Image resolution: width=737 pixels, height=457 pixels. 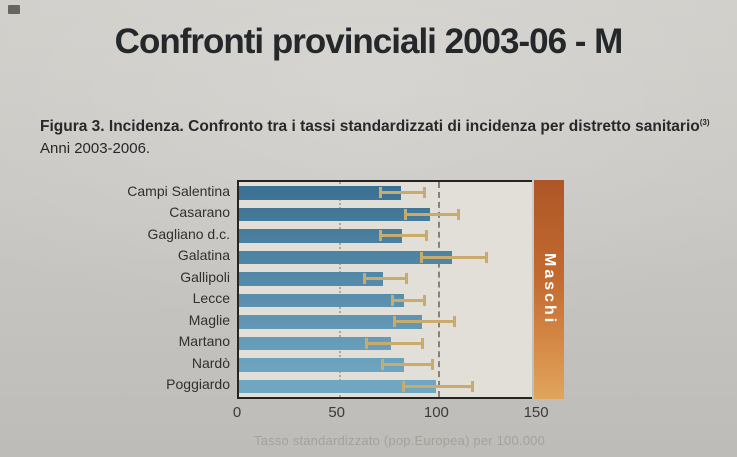 I want to click on category-label-8: Nardò, so click(x=210, y=362).